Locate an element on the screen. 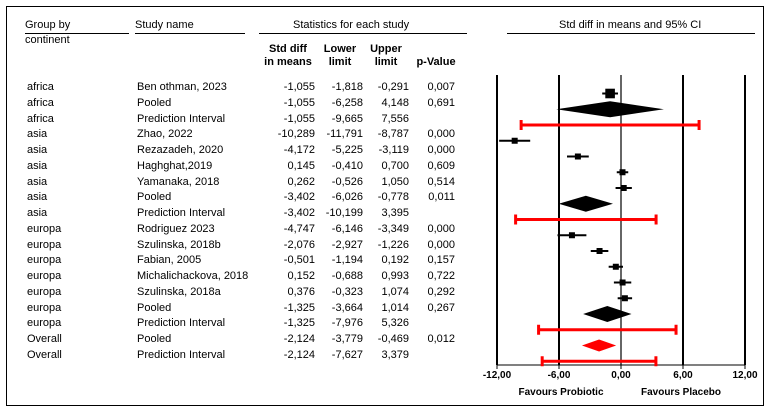  std-diff-cell: -4,172 is located at coordinates (299, 150).